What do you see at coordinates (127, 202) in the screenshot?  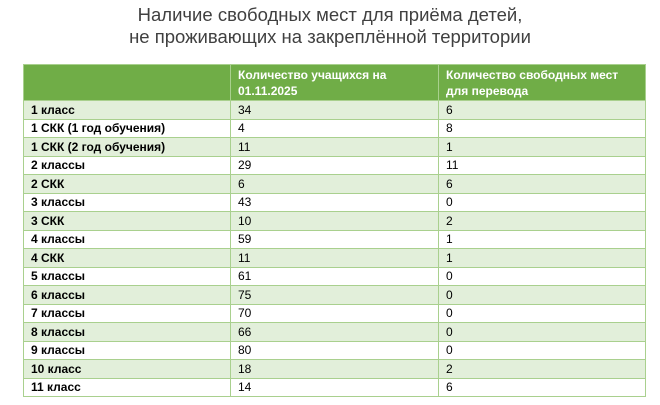 I see `class-name-cell: 3 классы` at bounding box center [127, 202].